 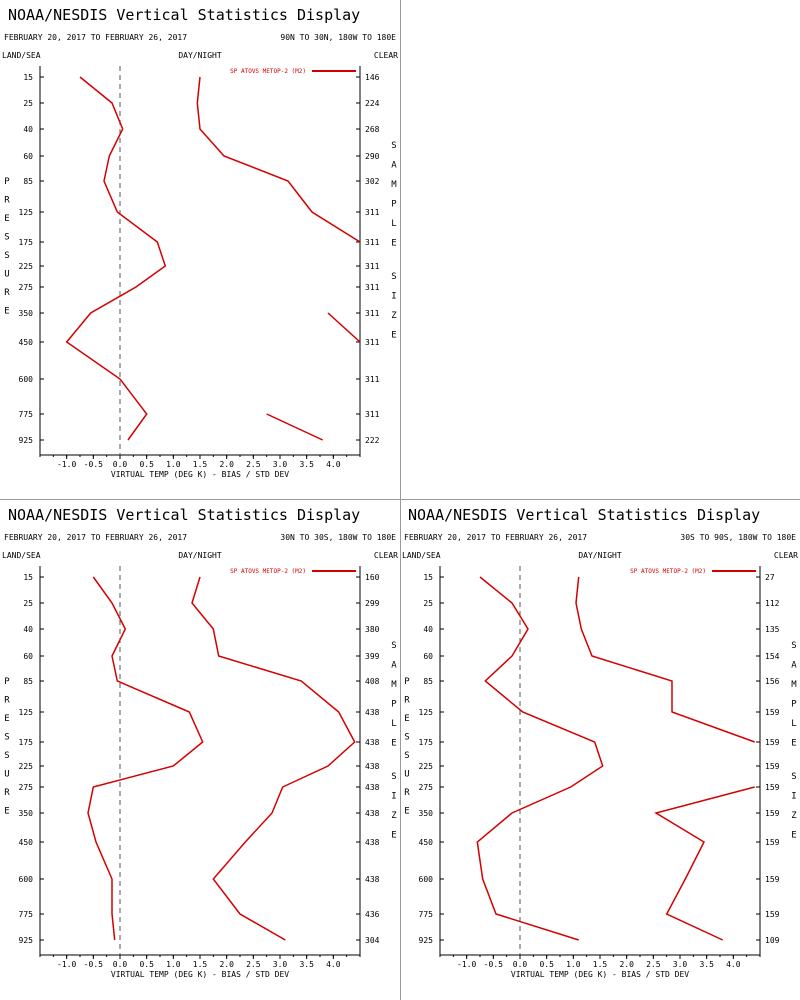 I want to click on sample-size-label: 156, so click(x=772, y=681).